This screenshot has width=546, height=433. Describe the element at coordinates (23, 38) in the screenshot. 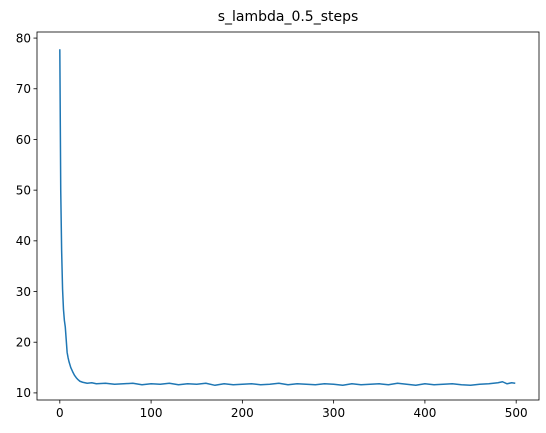

I see `y-tick-label: 80` at that location.